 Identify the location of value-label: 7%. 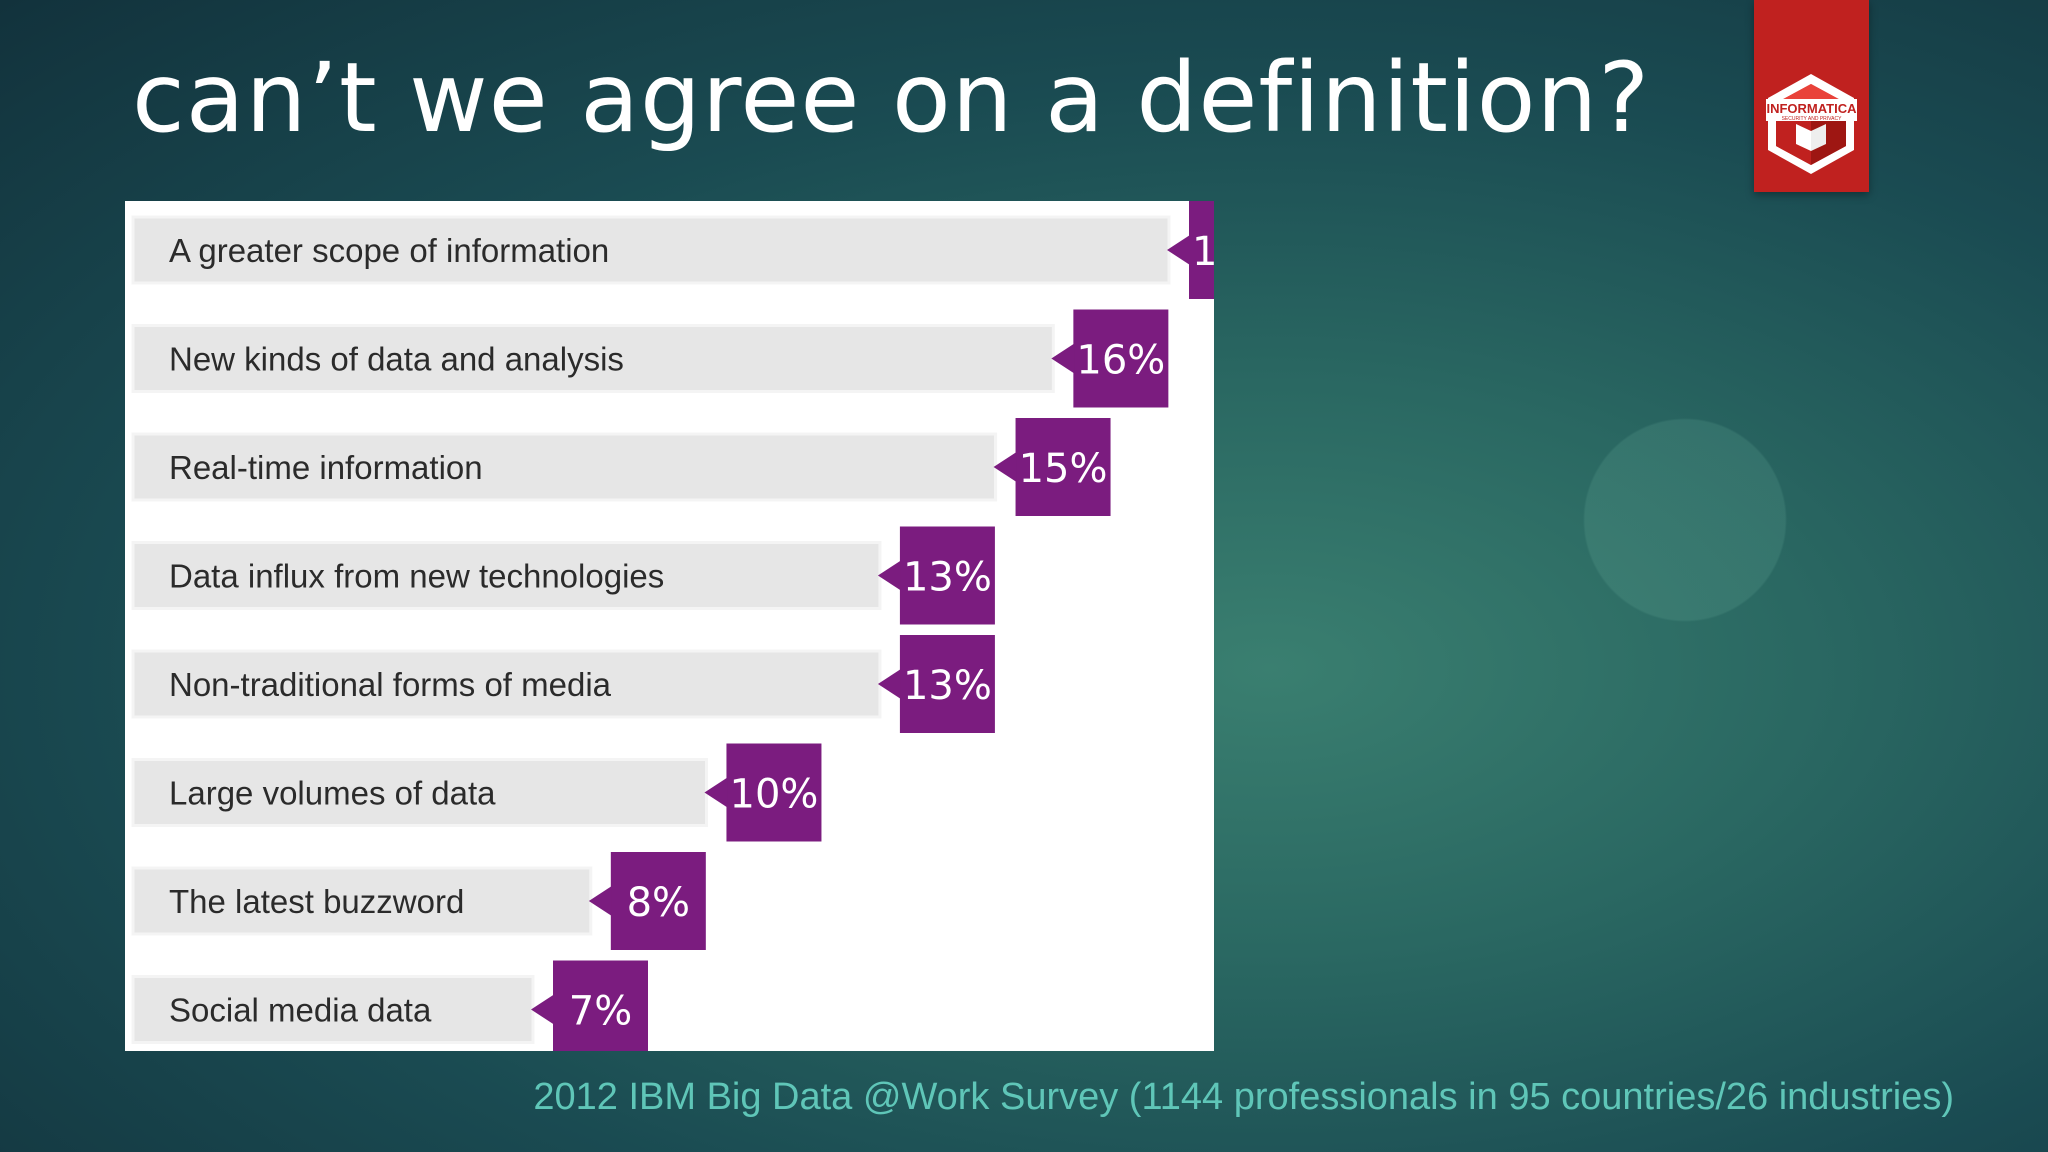
(600, 1012).